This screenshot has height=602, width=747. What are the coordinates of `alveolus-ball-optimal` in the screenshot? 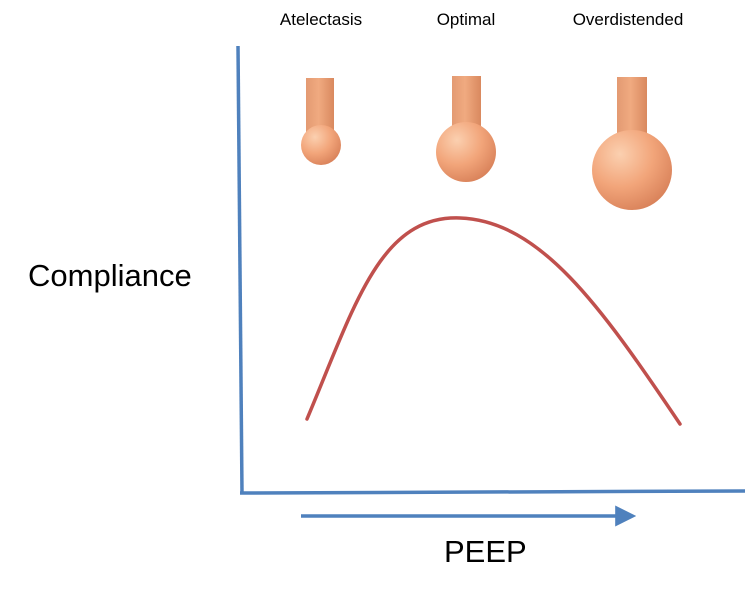 It's located at (466, 152).